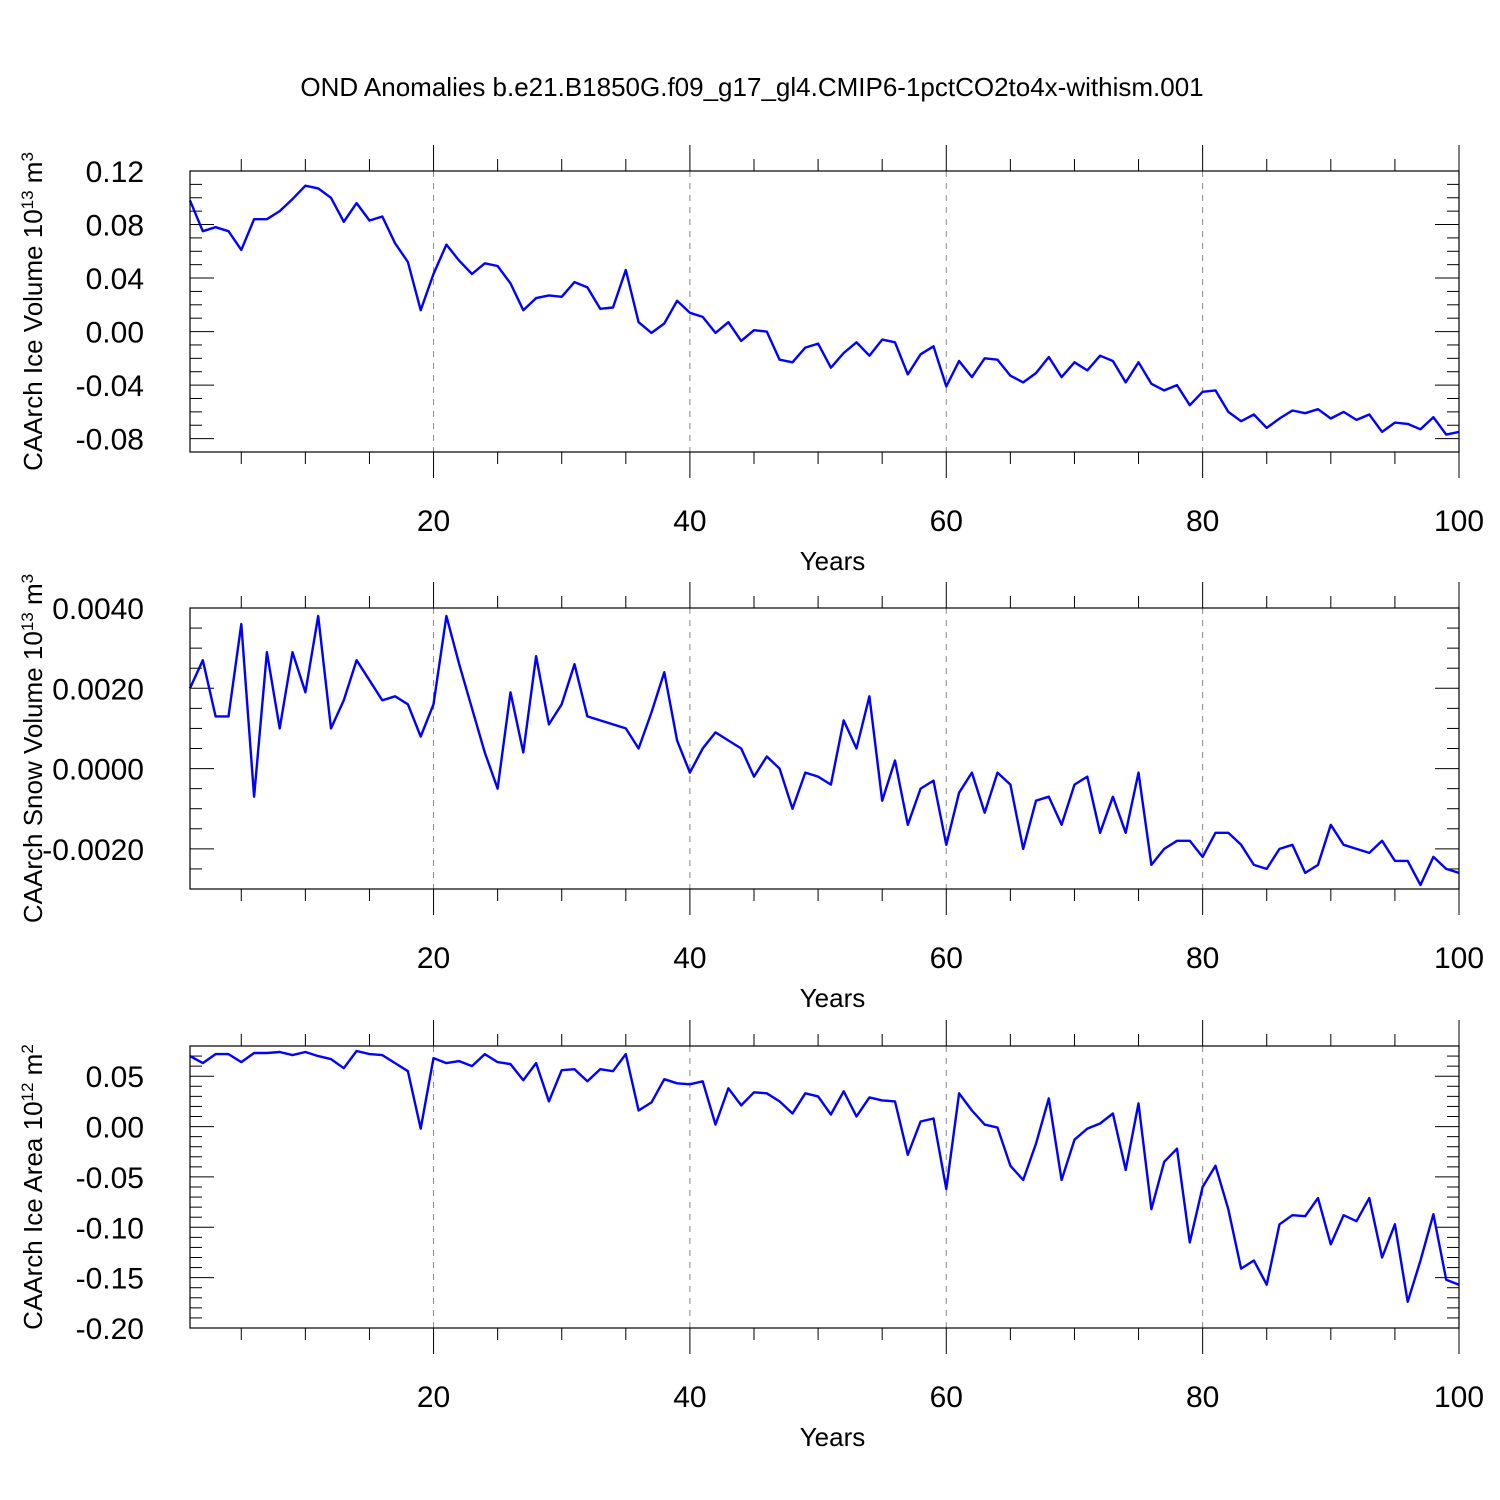 The image size is (1500, 1500). Describe the element at coordinates (33, 340) in the screenshot. I see `y-axis-label-part-0: CAArch Ice Volume 10` at that location.